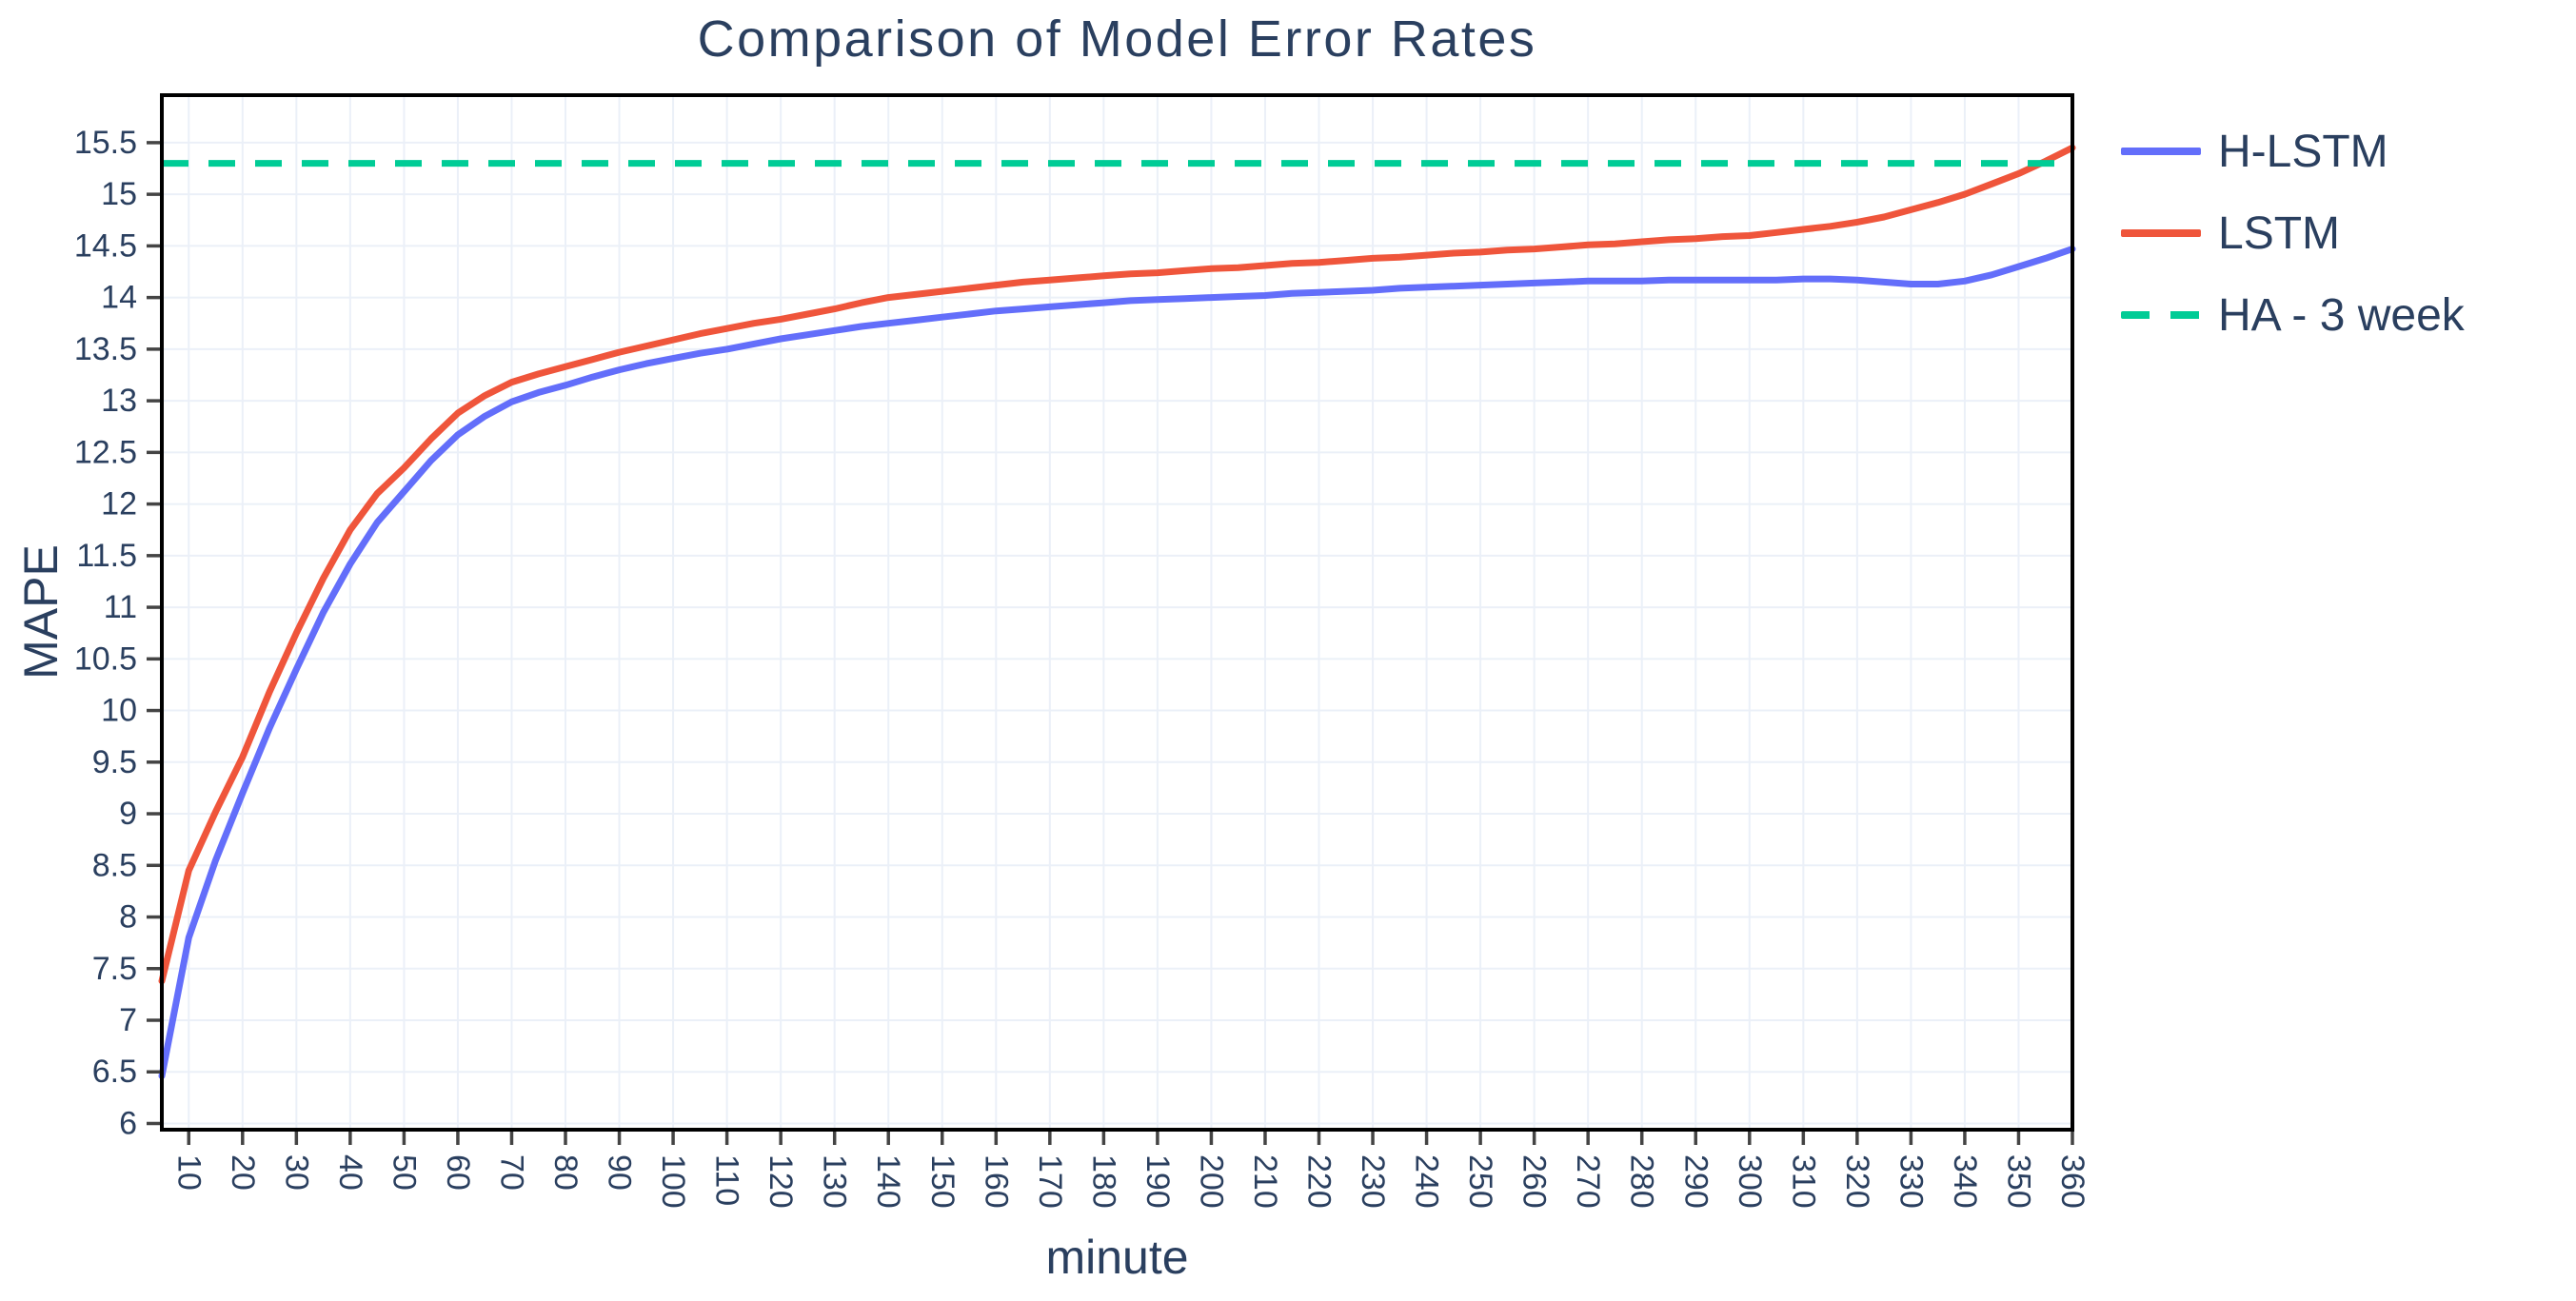 This screenshot has height=1301, width=2576. I want to click on y-tick-label: 14, so click(119, 298).